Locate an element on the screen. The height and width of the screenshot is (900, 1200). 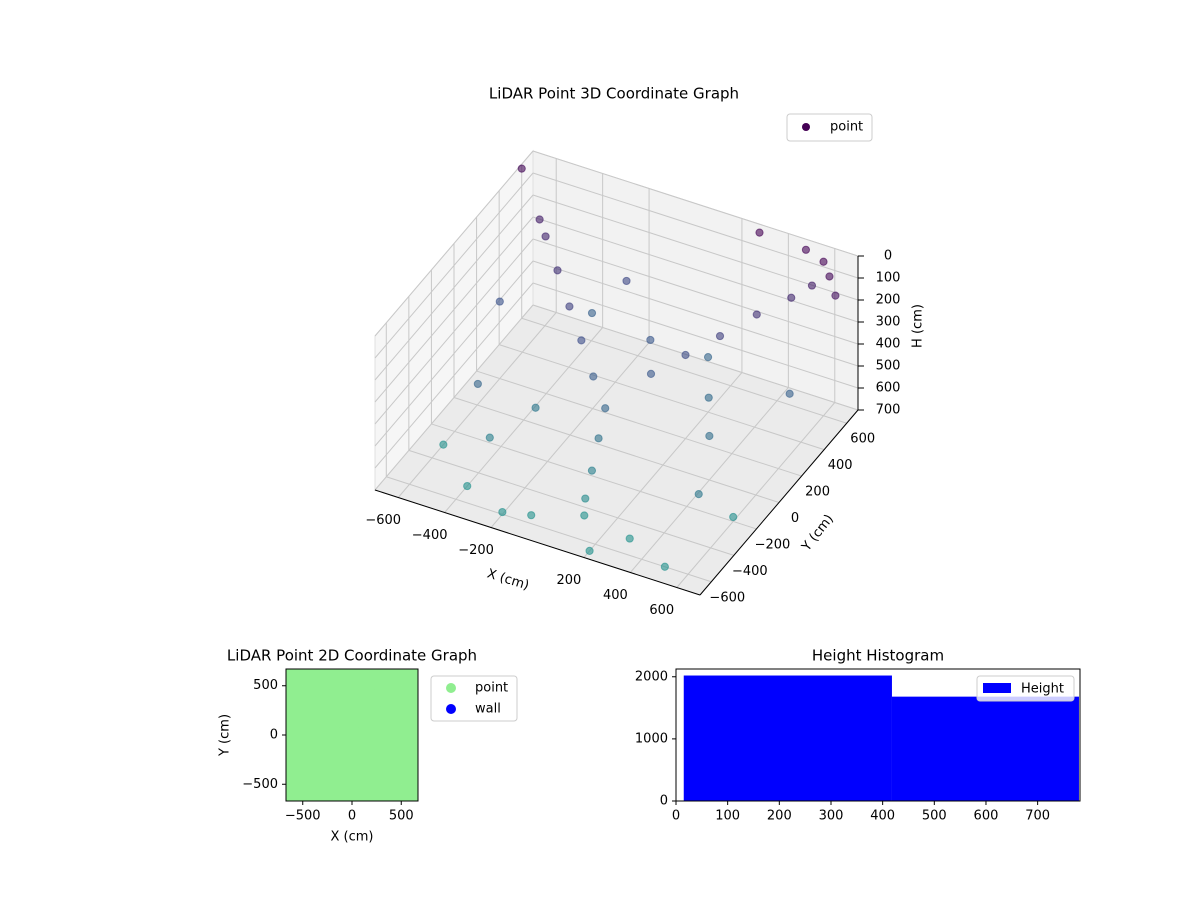
y-tick-label: 2000 is located at coordinates (651, 676).